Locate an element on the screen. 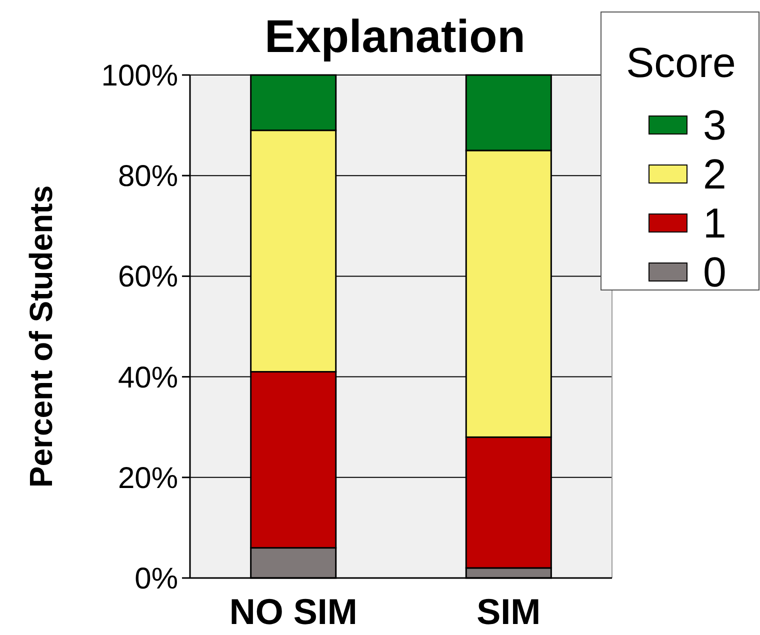 Image resolution: width=760 pixels, height=635 pixels. y-axis-title: Percent of Students is located at coordinates (41, 336).